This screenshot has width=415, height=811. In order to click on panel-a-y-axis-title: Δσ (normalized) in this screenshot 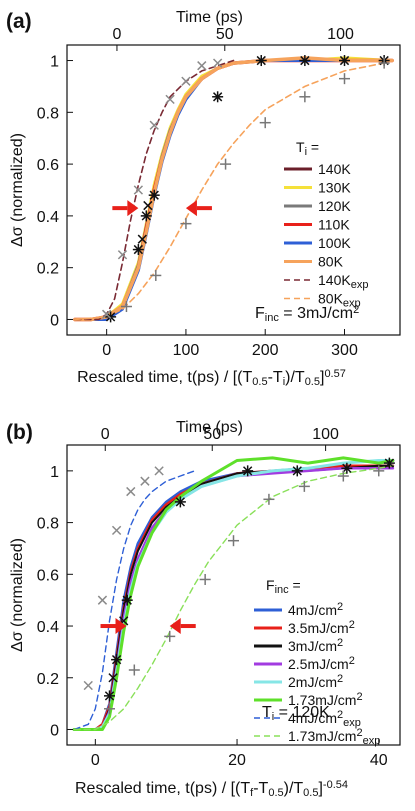, I will do `click(17, 190)`.